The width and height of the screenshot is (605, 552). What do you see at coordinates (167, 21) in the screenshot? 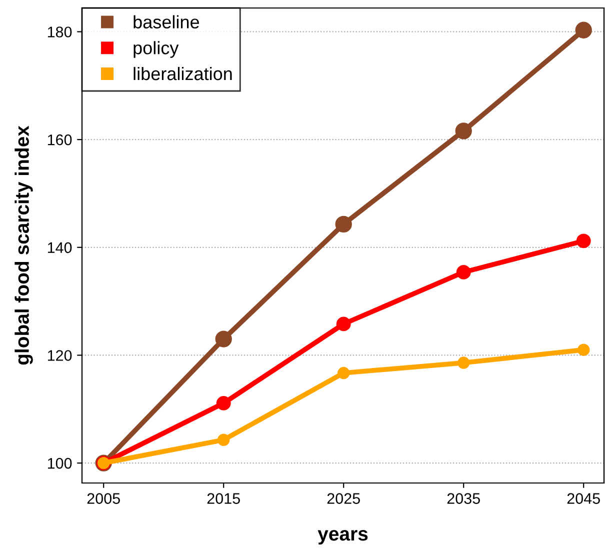
I see `legend-label: baseline` at bounding box center [167, 21].